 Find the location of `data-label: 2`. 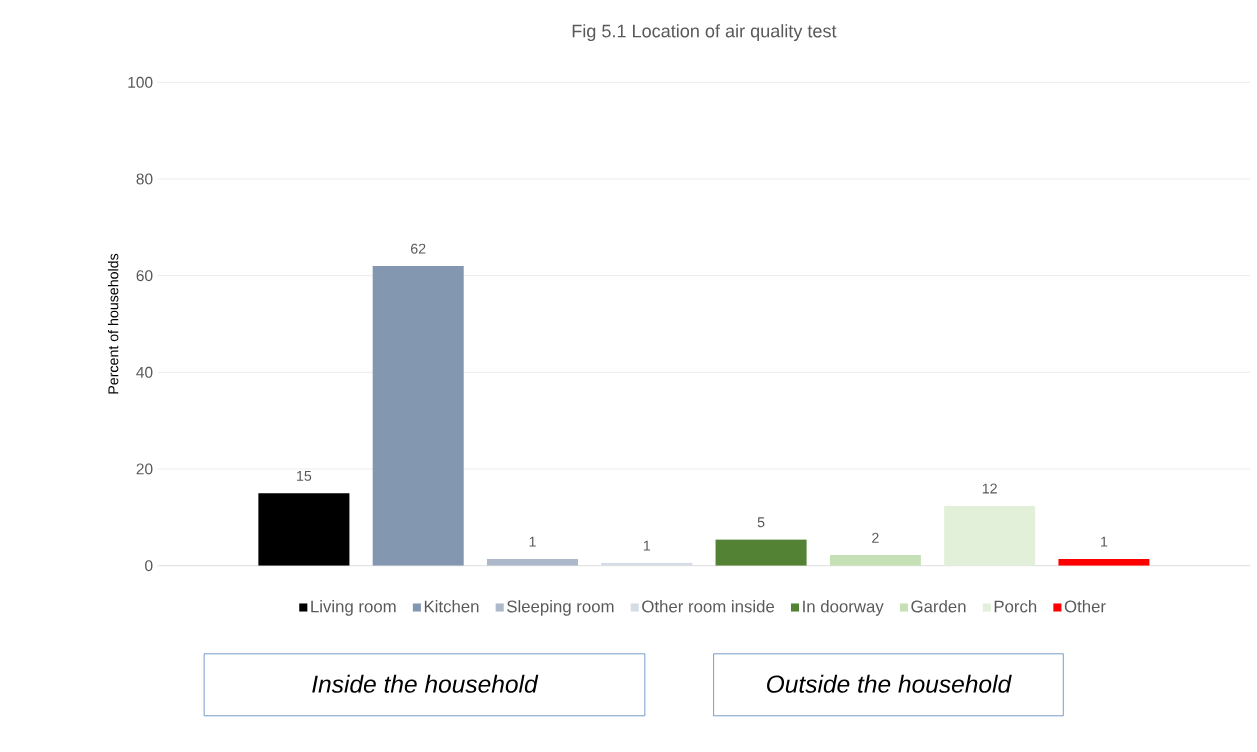

data-label: 2 is located at coordinates (875, 537).